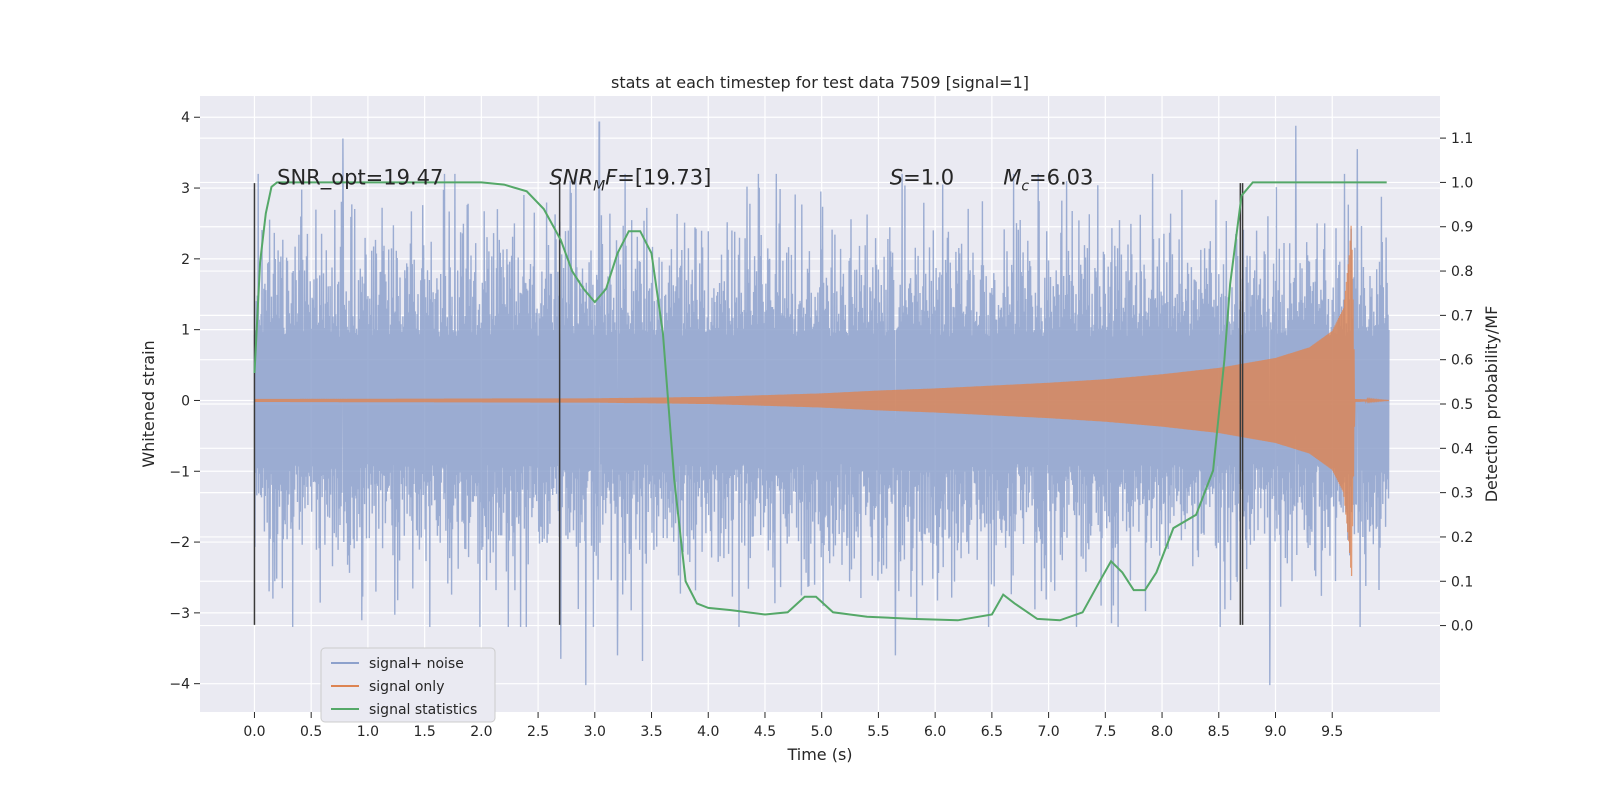 The width and height of the screenshot is (1600, 800). What do you see at coordinates (481, 732) in the screenshot?
I see `x-tick-label: 2.0` at bounding box center [481, 732].